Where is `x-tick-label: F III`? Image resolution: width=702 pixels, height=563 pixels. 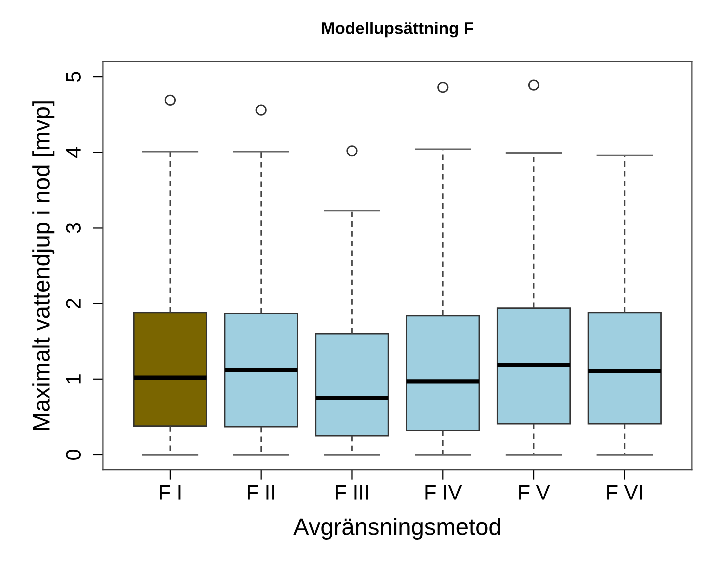
x-tick-label: F III is located at coordinates (352, 492).